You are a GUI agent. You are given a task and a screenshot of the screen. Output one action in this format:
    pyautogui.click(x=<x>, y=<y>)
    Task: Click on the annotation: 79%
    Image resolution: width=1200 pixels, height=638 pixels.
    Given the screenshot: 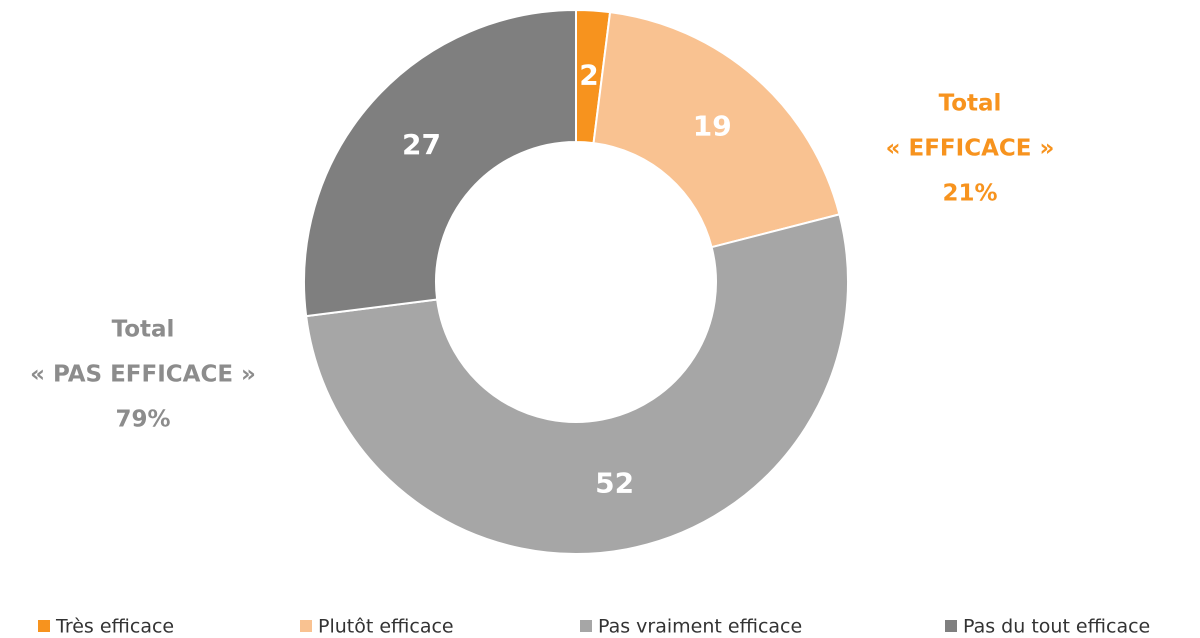 What is the action you would take?
    pyautogui.click(x=142, y=420)
    